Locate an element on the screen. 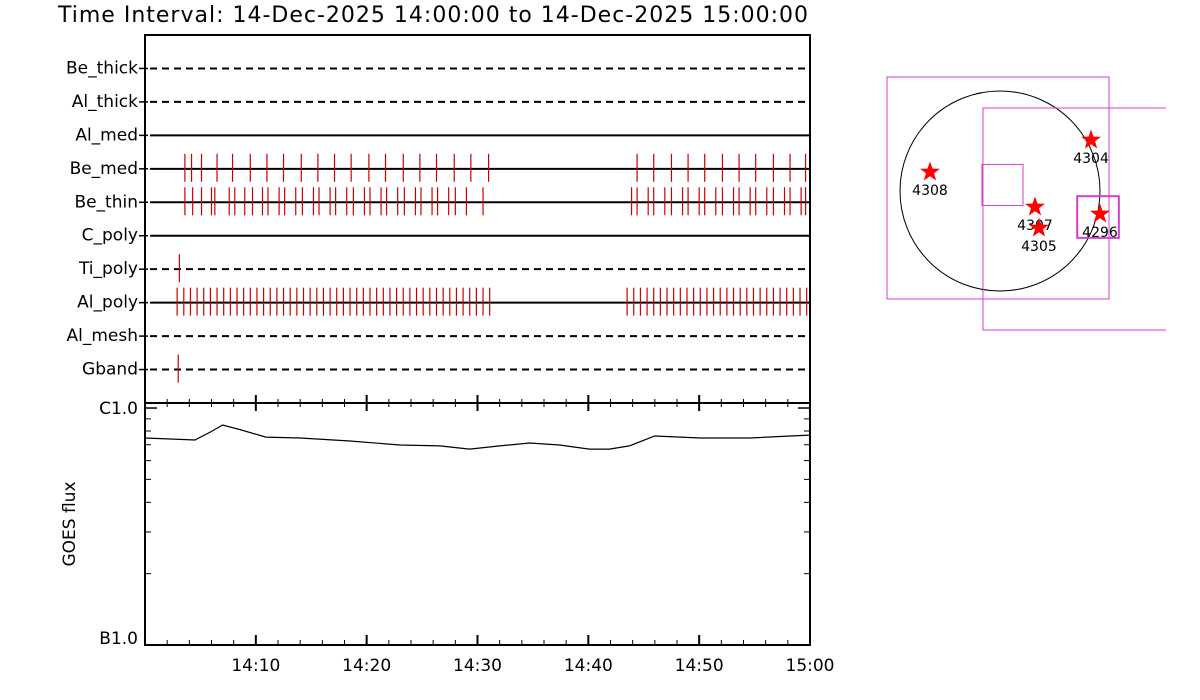 This screenshot has width=1200, height=700. x-tick-label: 14:20 is located at coordinates (366, 666).